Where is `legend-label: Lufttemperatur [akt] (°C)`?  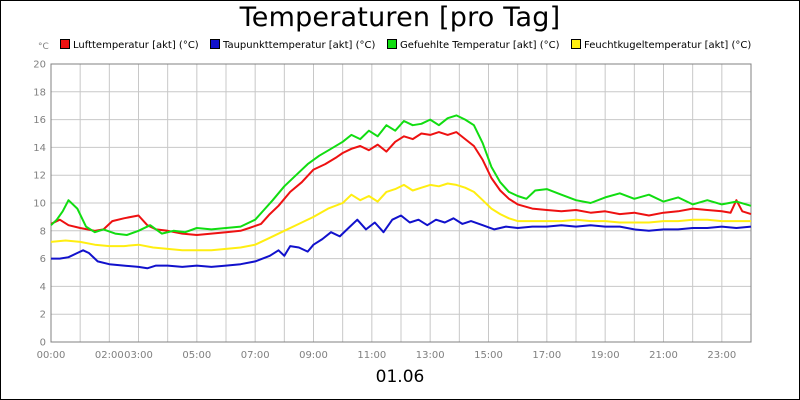 legend-label: Lufttemperatur [akt] (°C) is located at coordinates (136, 45).